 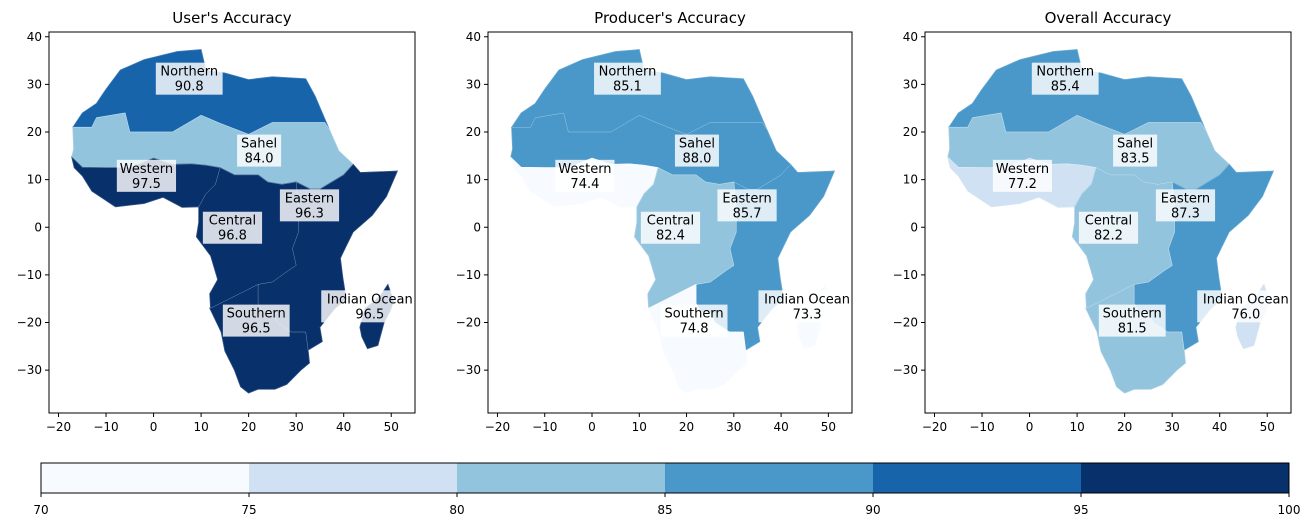 I want to click on region-value-label: 77.2, so click(x=1022, y=184).